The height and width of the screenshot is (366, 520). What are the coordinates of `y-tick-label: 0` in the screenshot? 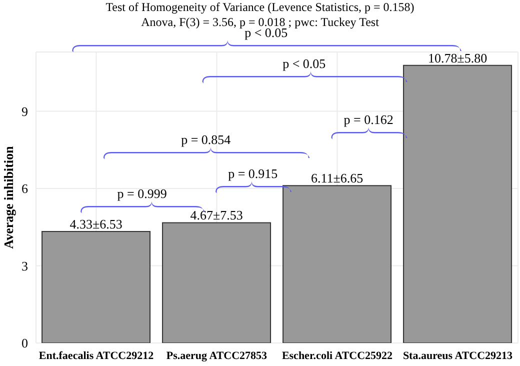 It's located at (25, 343).